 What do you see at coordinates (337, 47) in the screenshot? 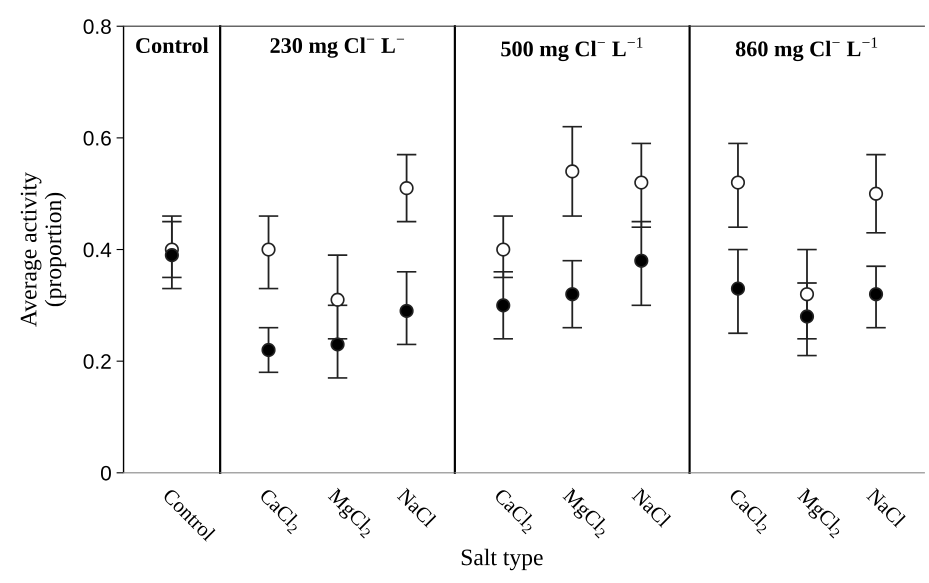
I see `chart-title: 230 mg Cl$^{−}$ L$^{−}$` at bounding box center [337, 47].